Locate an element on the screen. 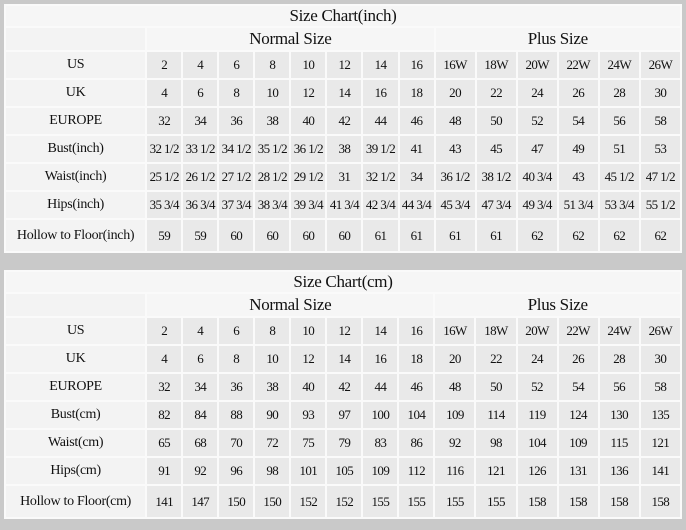 The width and height of the screenshot is (686, 530). size-cell: 42 is located at coordinates (344, 121).